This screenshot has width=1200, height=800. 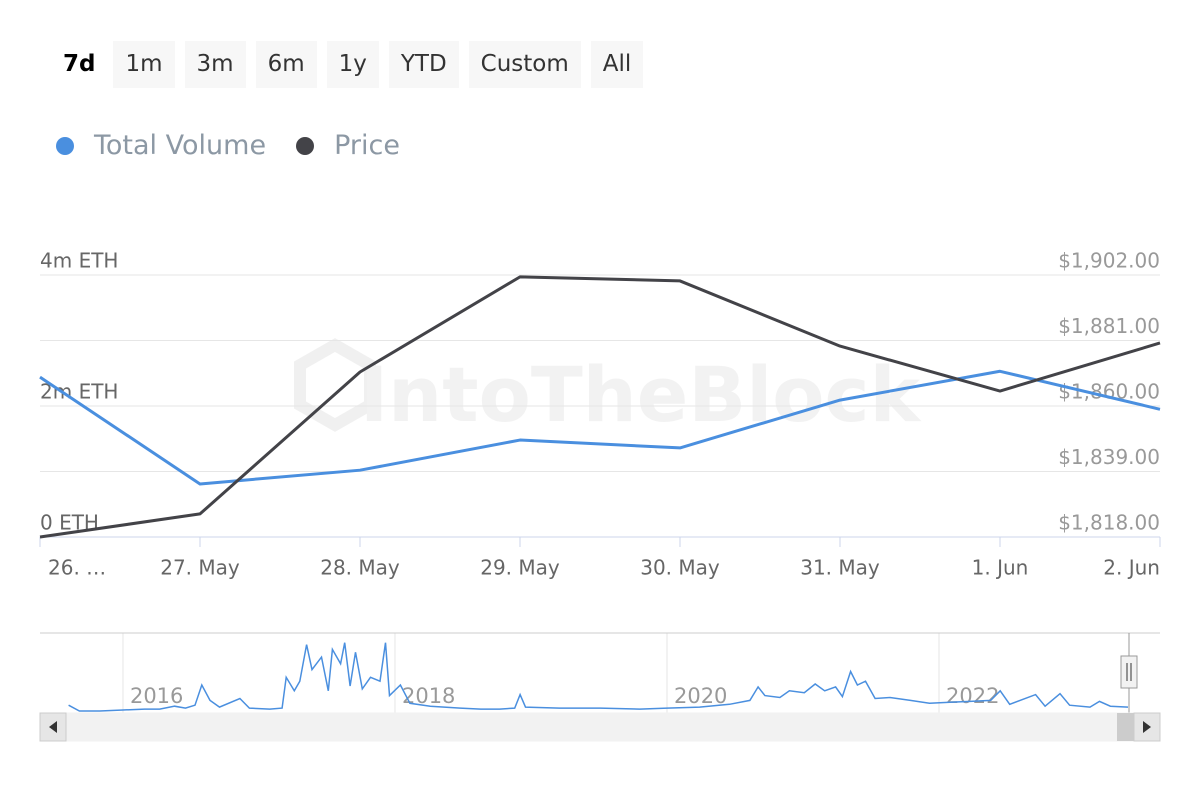 I want to click on x-tick-label: 30. May, so click(x=680, y=568).